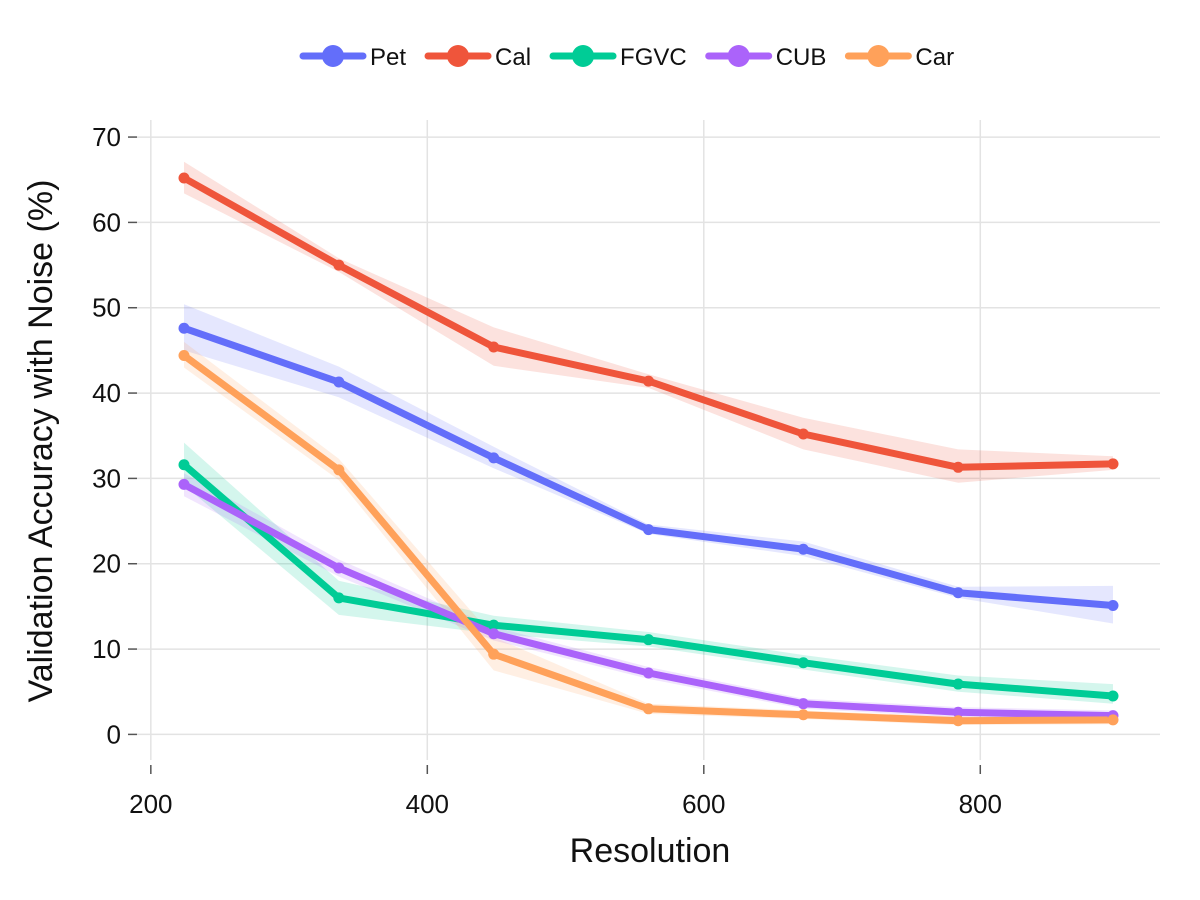 The width and height of the screenshot is (1200, 900). What do you see at coordinates (618, 57) in the screenshot?
I see `legend-item-fgvc: FGVC` at bounding box center [618, 57].